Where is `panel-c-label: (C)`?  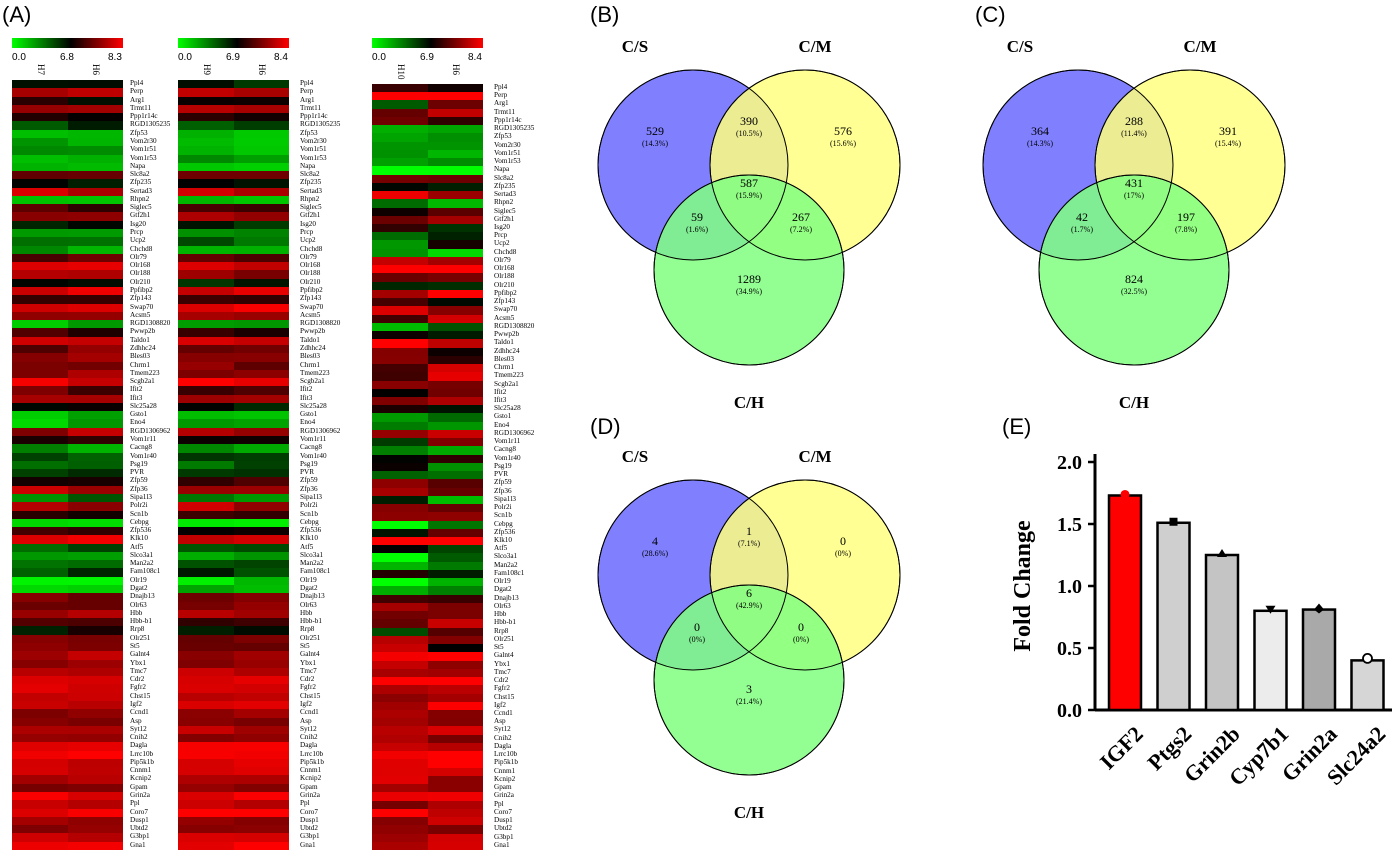 panel-c-label: (C) is located at coordinates (990, 14).